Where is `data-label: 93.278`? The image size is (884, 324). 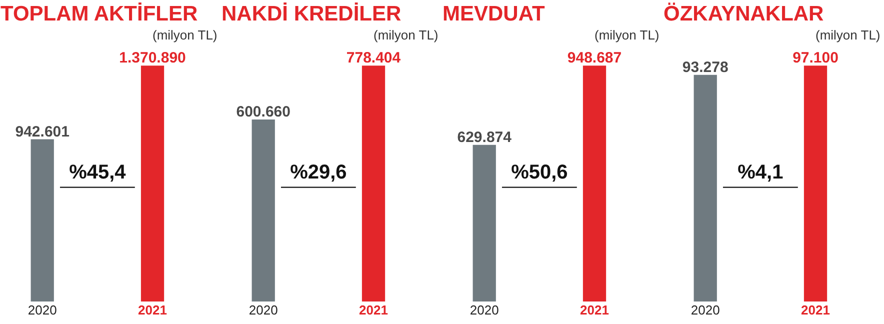 data-label: 93.278 is located at coordinates (705, 67).